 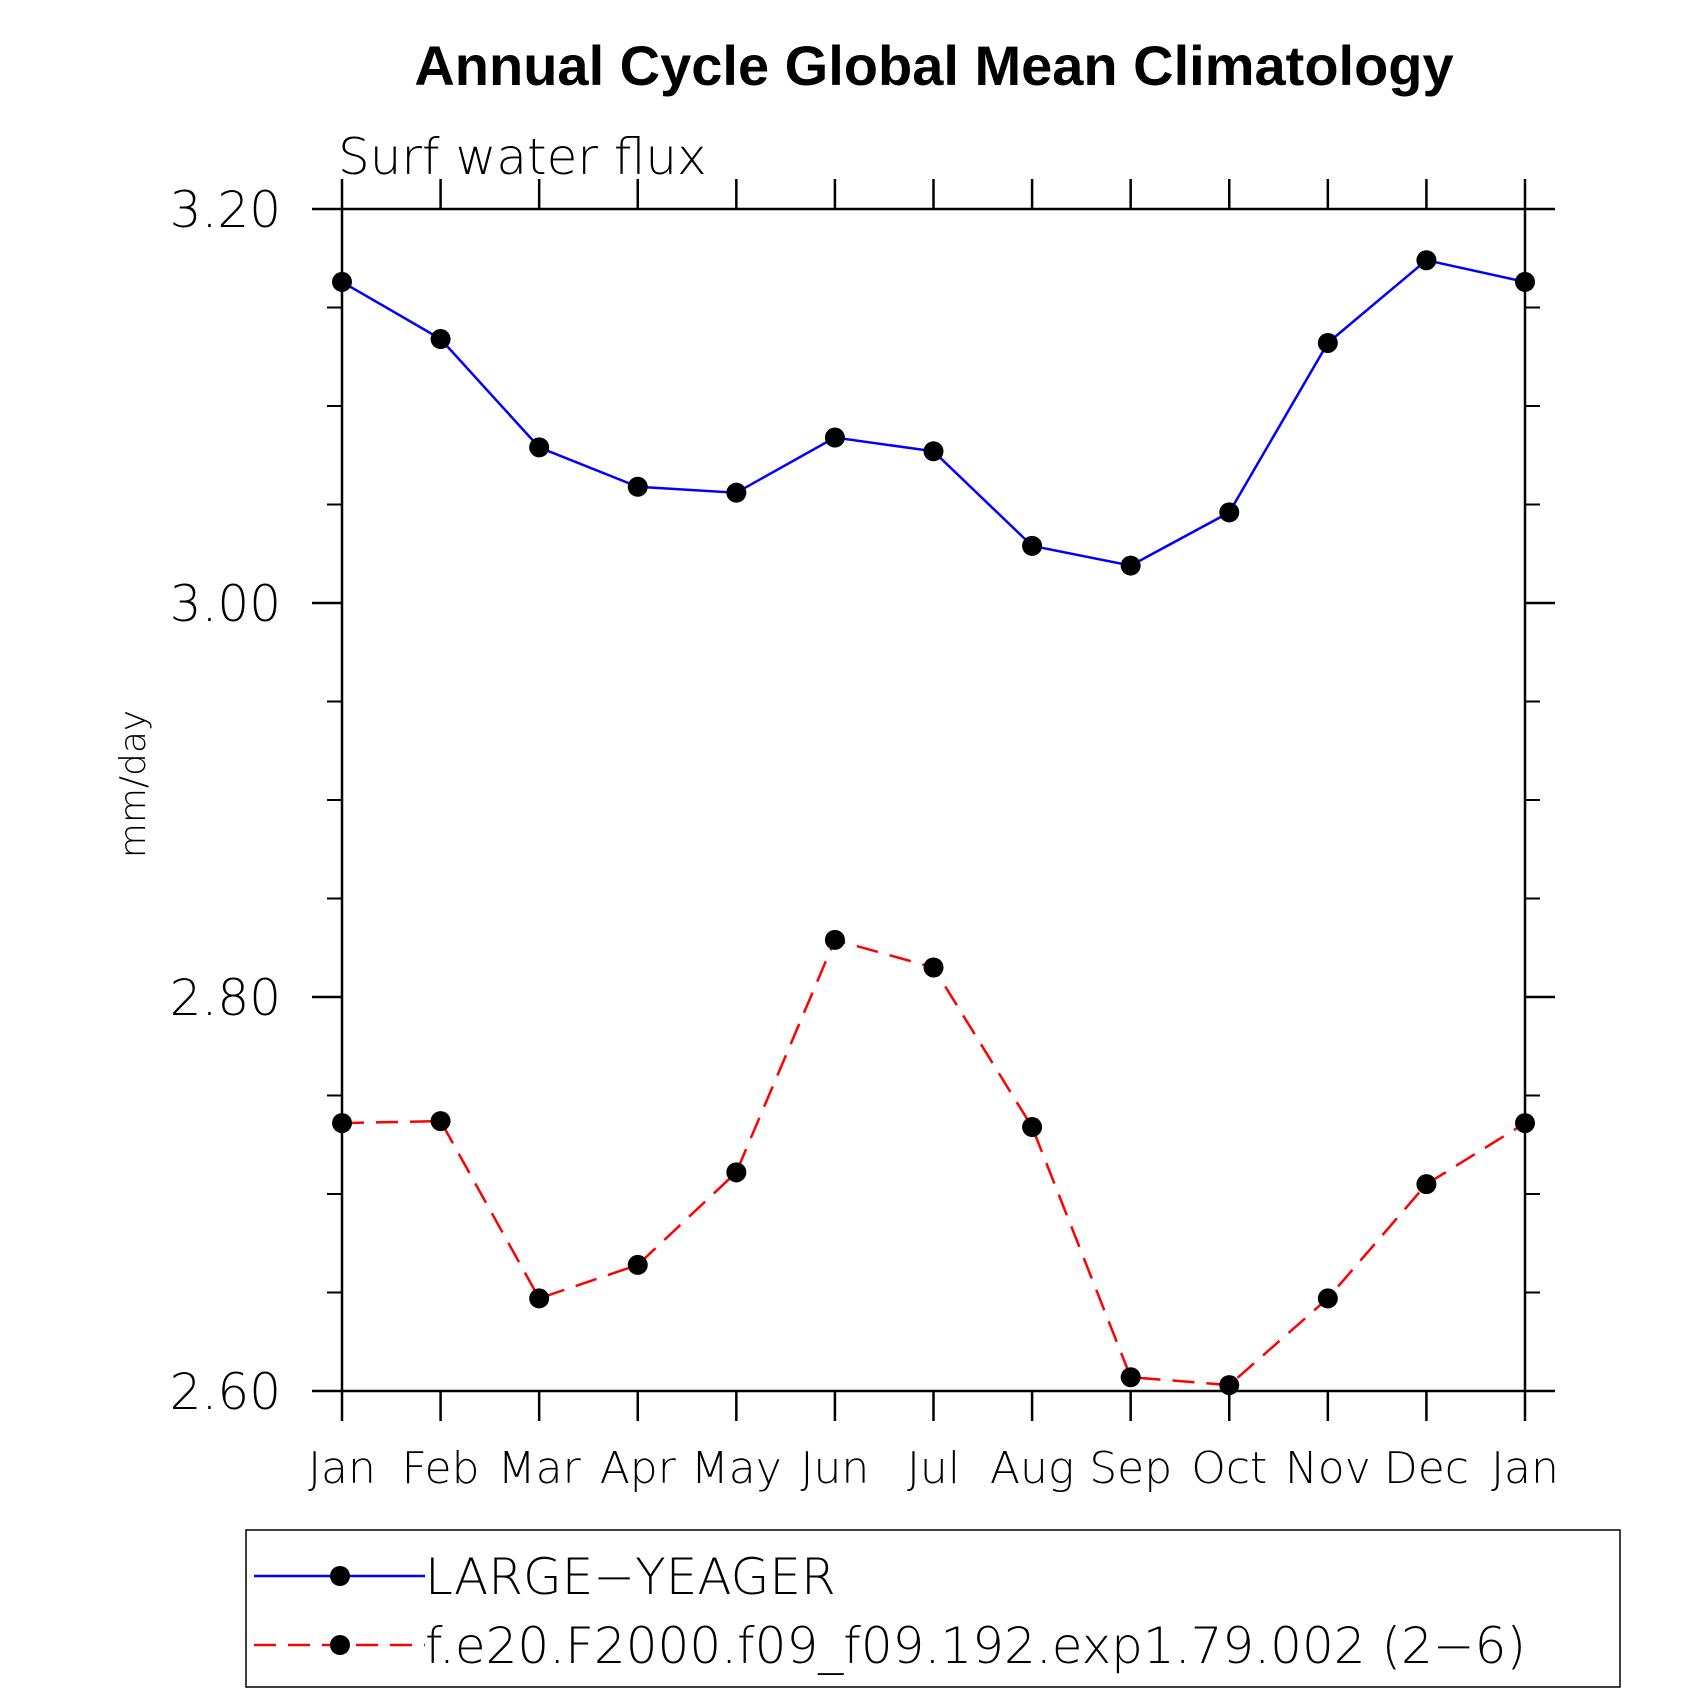 What do you see at coordinates (1032, 1468) in the screenshot?
I see `x-tick-label: Aug` at bounding box center [1032, 1468].